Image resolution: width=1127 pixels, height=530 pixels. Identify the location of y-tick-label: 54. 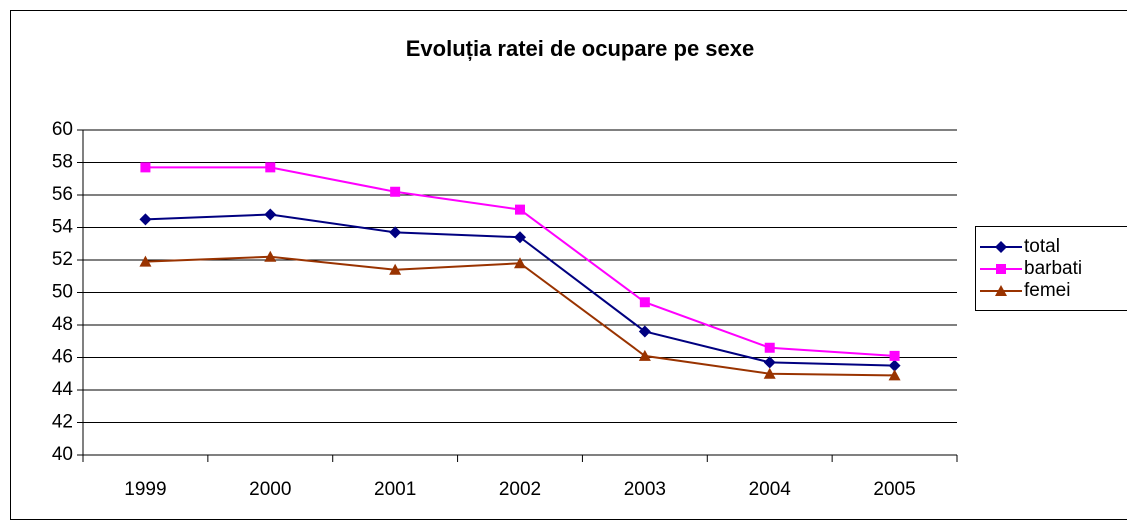
(63, 227).